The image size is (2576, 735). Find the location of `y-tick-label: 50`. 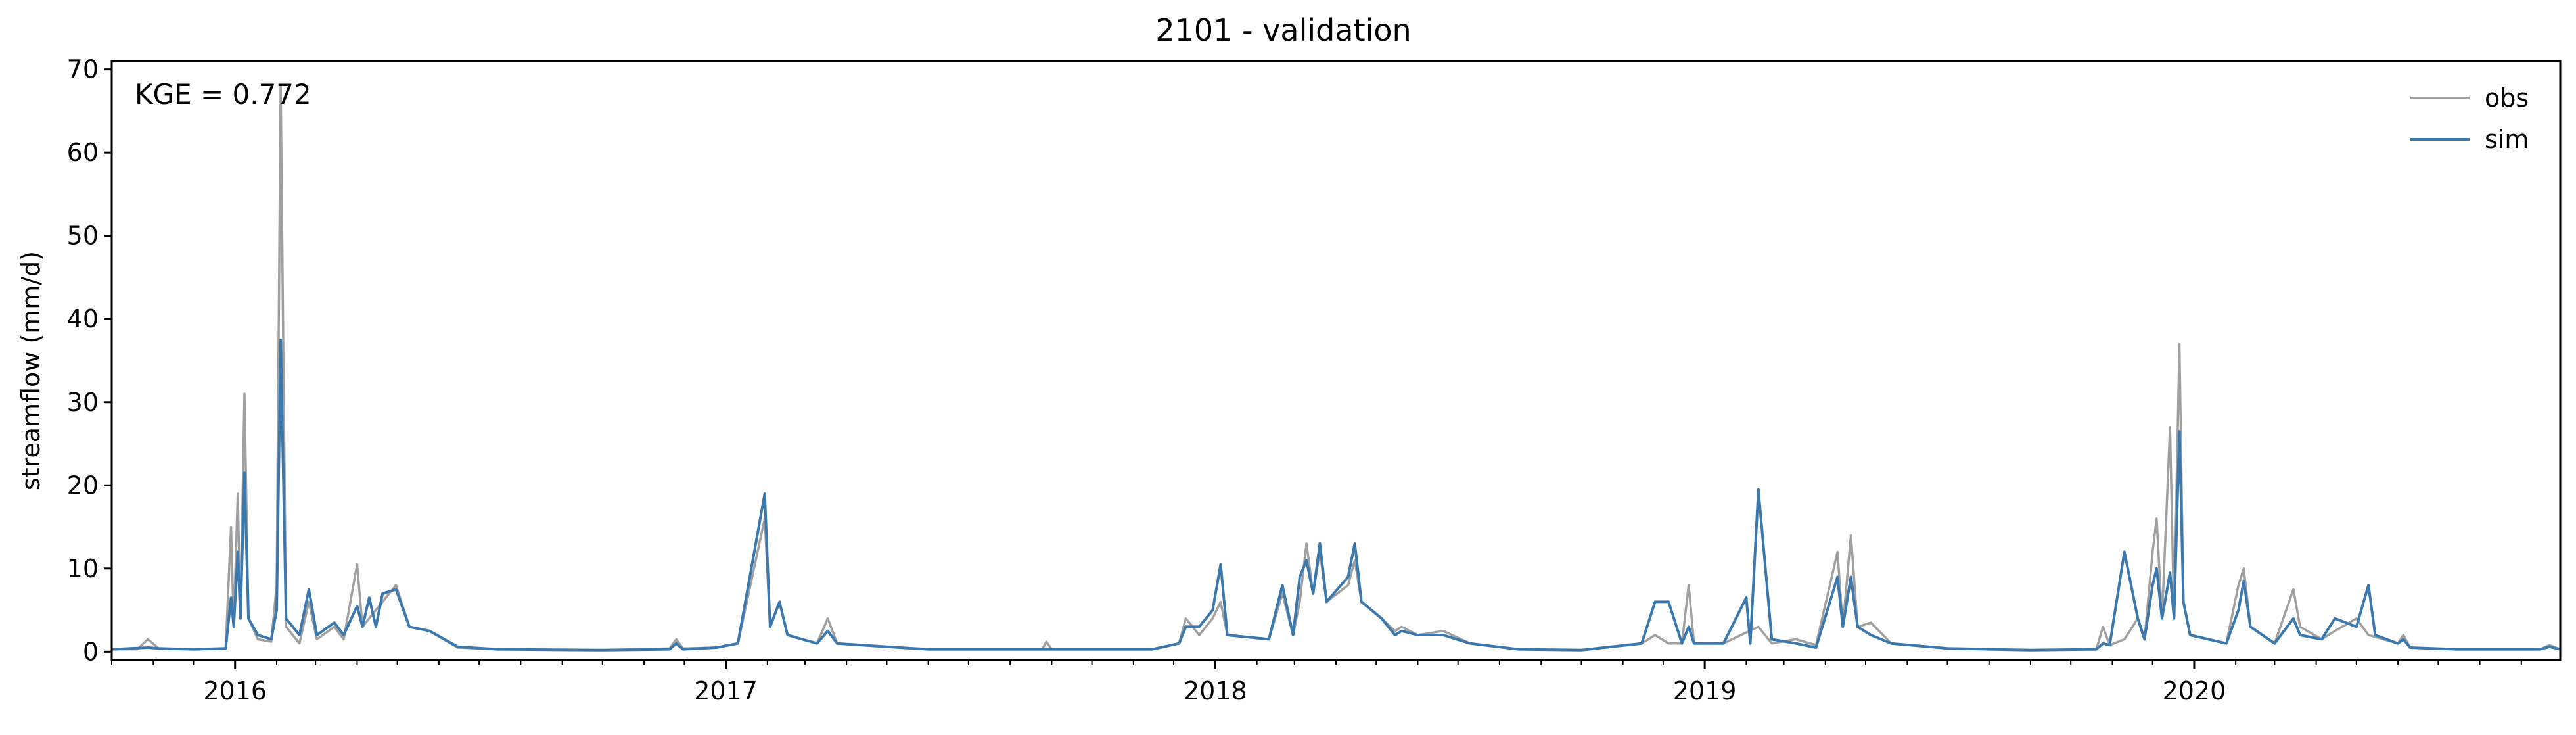

y-tick-label: 50 is located at coordinates (83, 236).